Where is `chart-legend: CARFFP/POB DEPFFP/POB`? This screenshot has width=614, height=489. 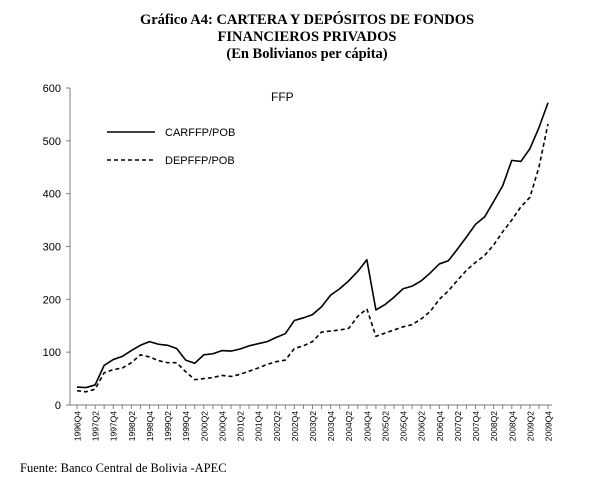
chart-legend: CARFFP/POB DEPFFP/POB is located at coordinates (171, 147).